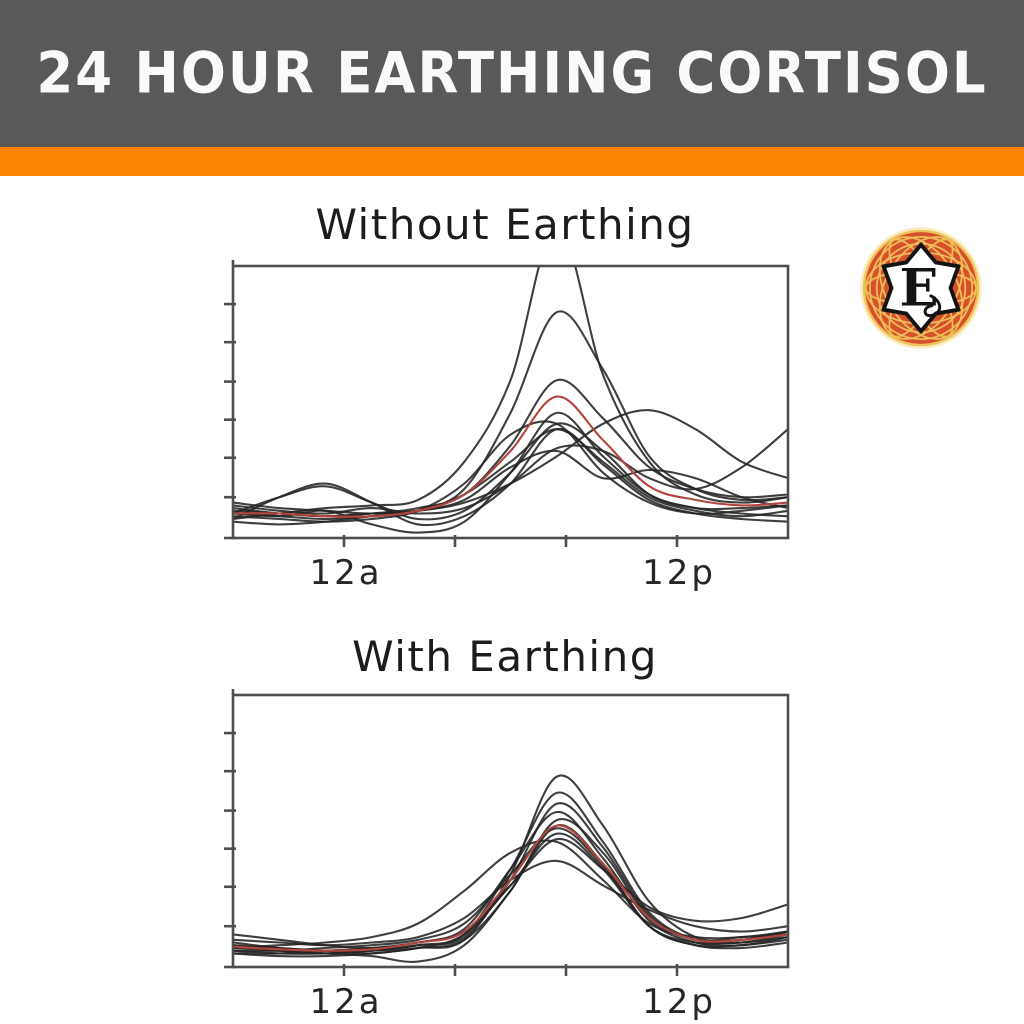  Describe the element at coordinates (932, 306) in the screenshot. I see `logo-letter-swash` at that location.